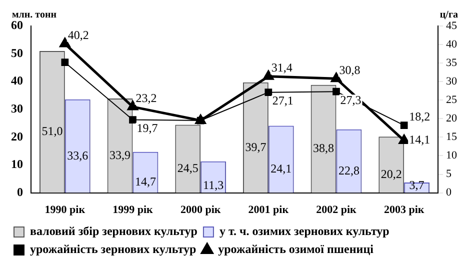 The image size is (470, 275). What do you see at coordinates (255, 147) in the screenshot?
I see `data-label: 39,7` at bounding box center [255, 147].